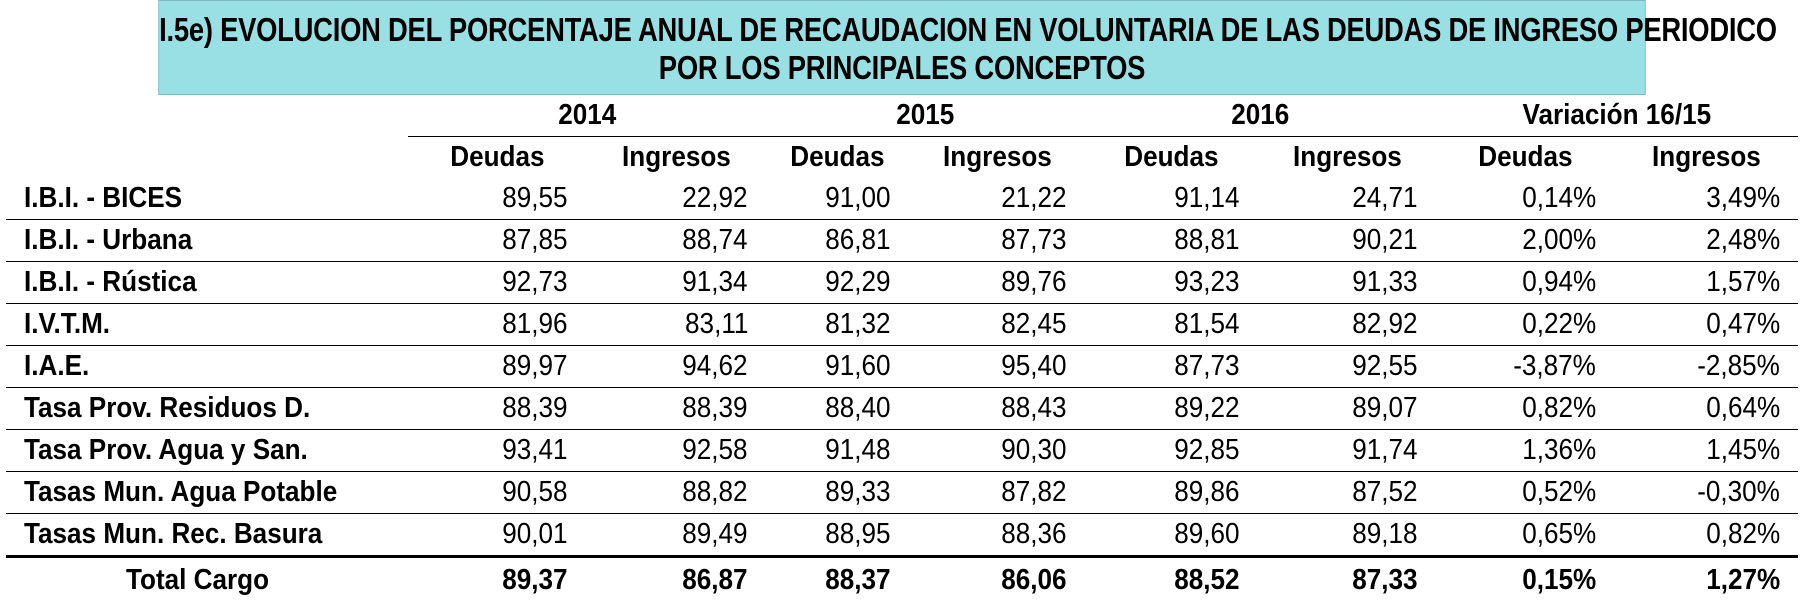 The width and height of the screenshot is (1804, 613). I want to click on year-header-variation: Variación 16/15, so click(1617, 116).